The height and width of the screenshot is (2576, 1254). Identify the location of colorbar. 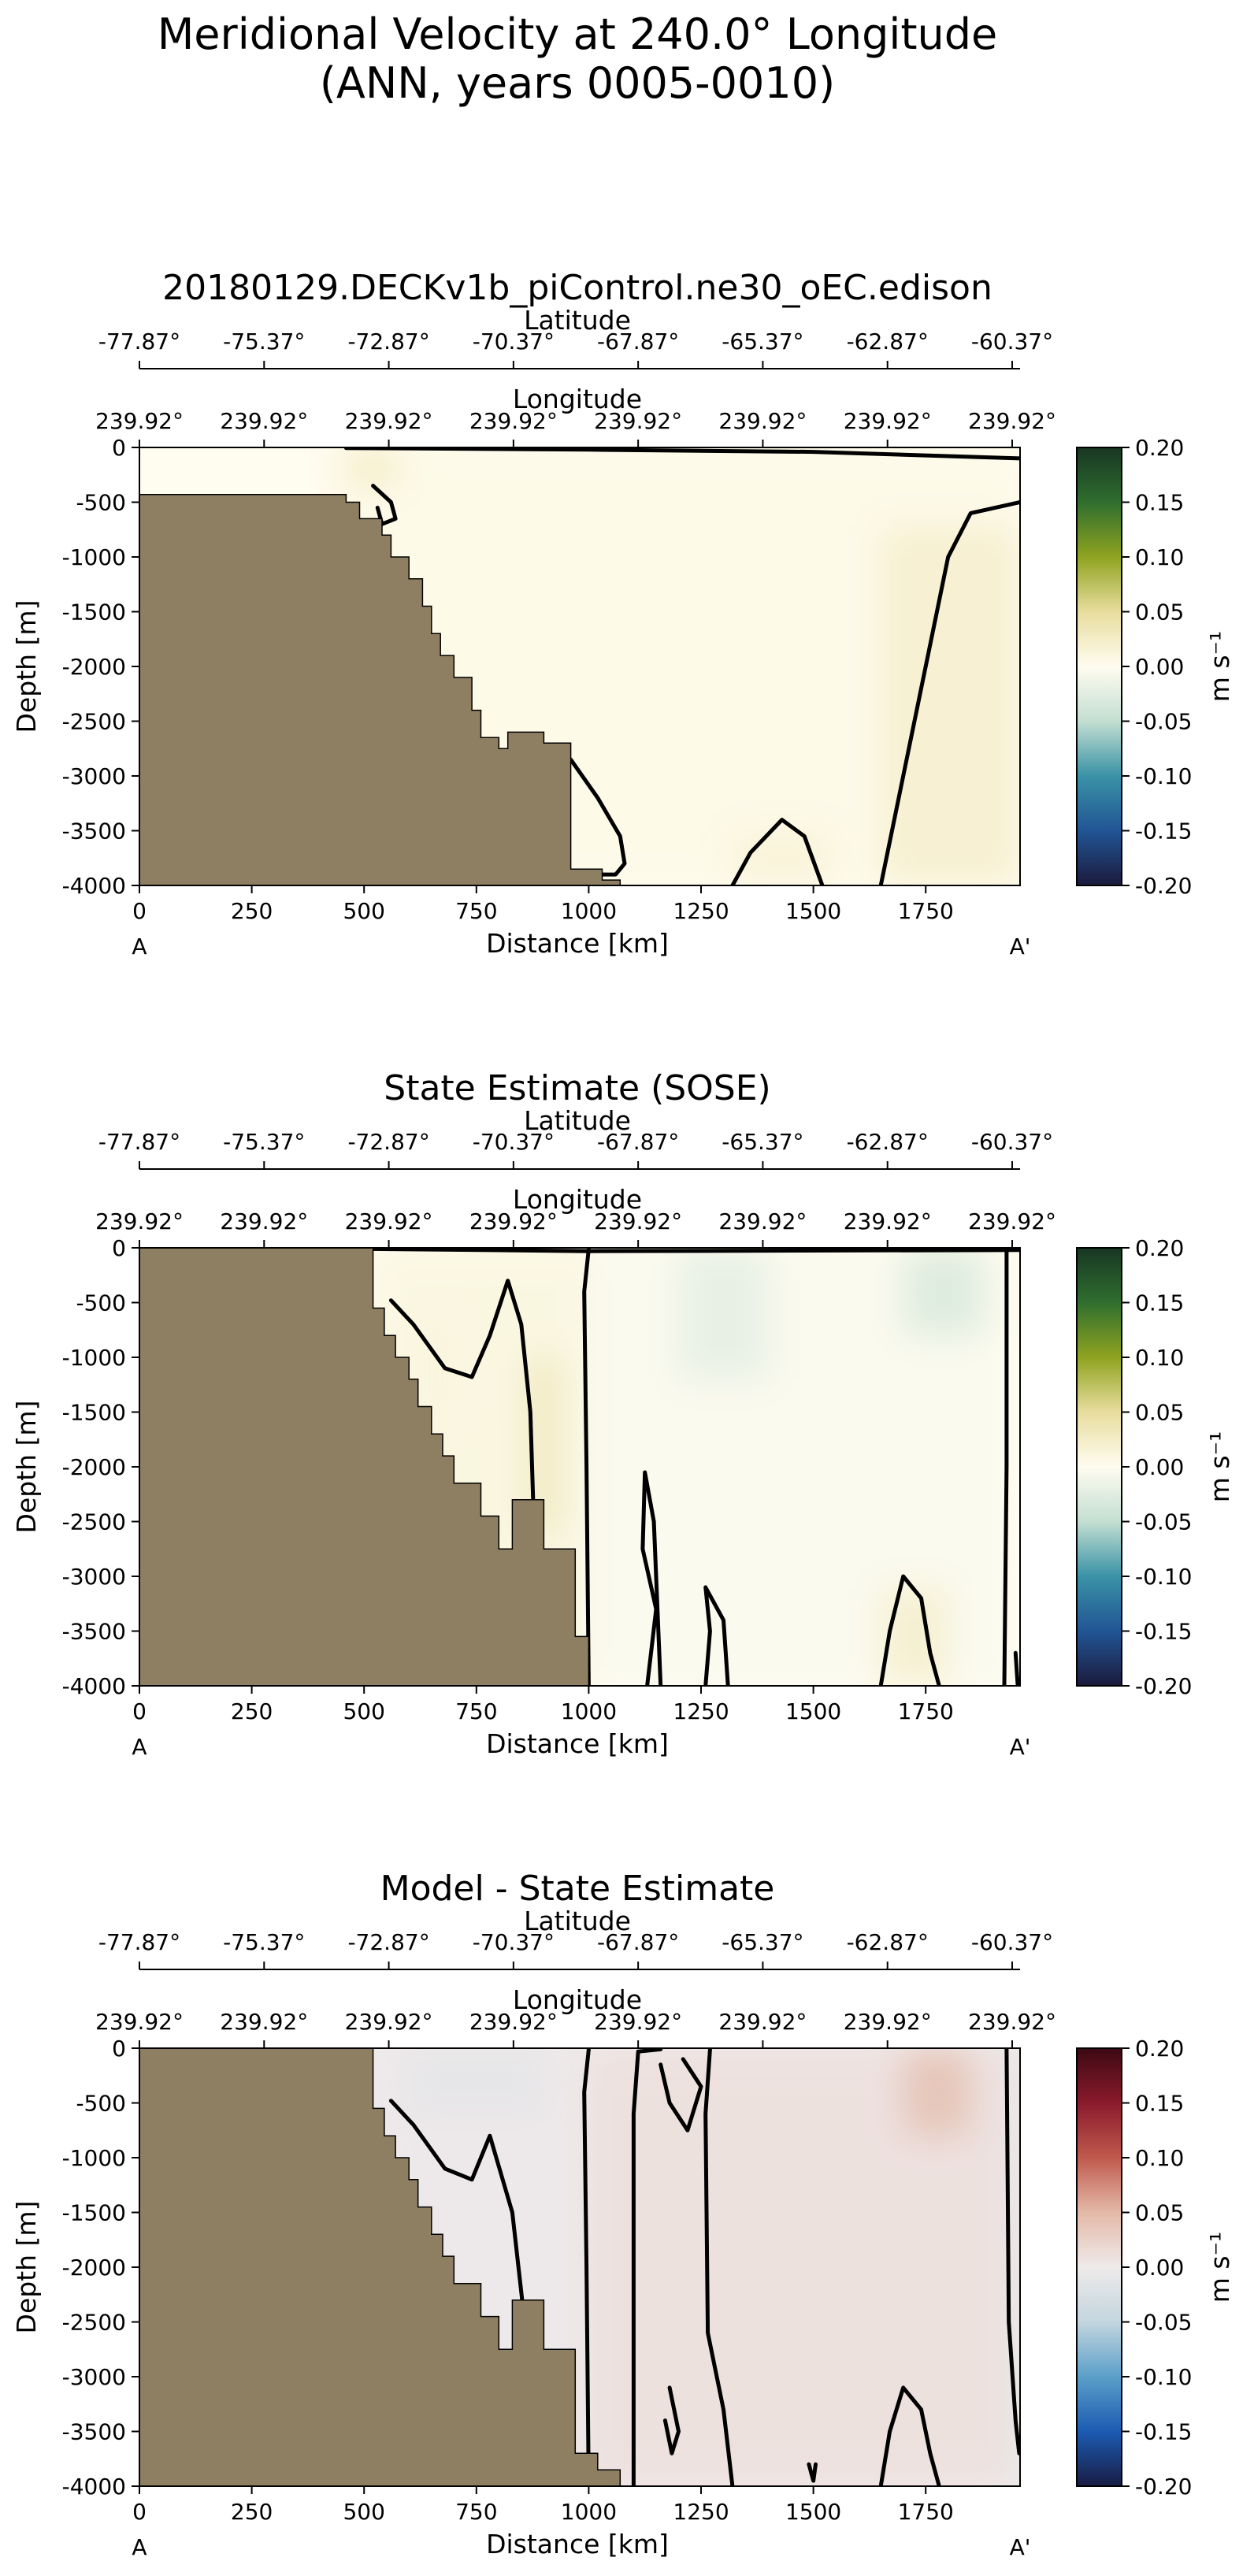
(1099, 2267).